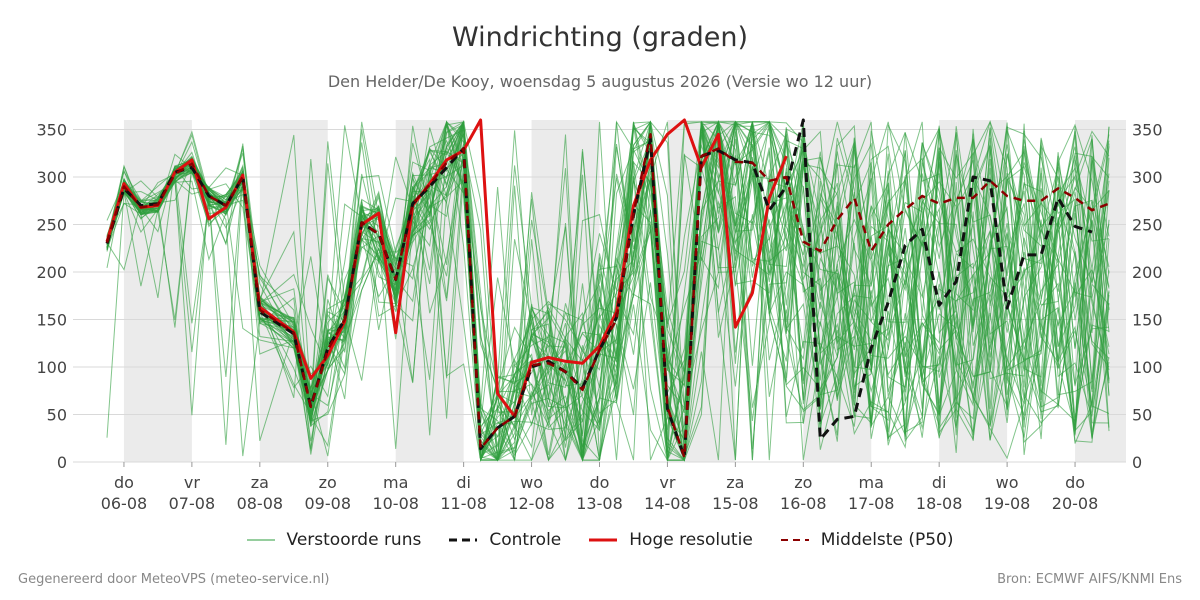 The image size is (1200, 600). I want to click on legend-swatch-high-res, so click(603, 540).